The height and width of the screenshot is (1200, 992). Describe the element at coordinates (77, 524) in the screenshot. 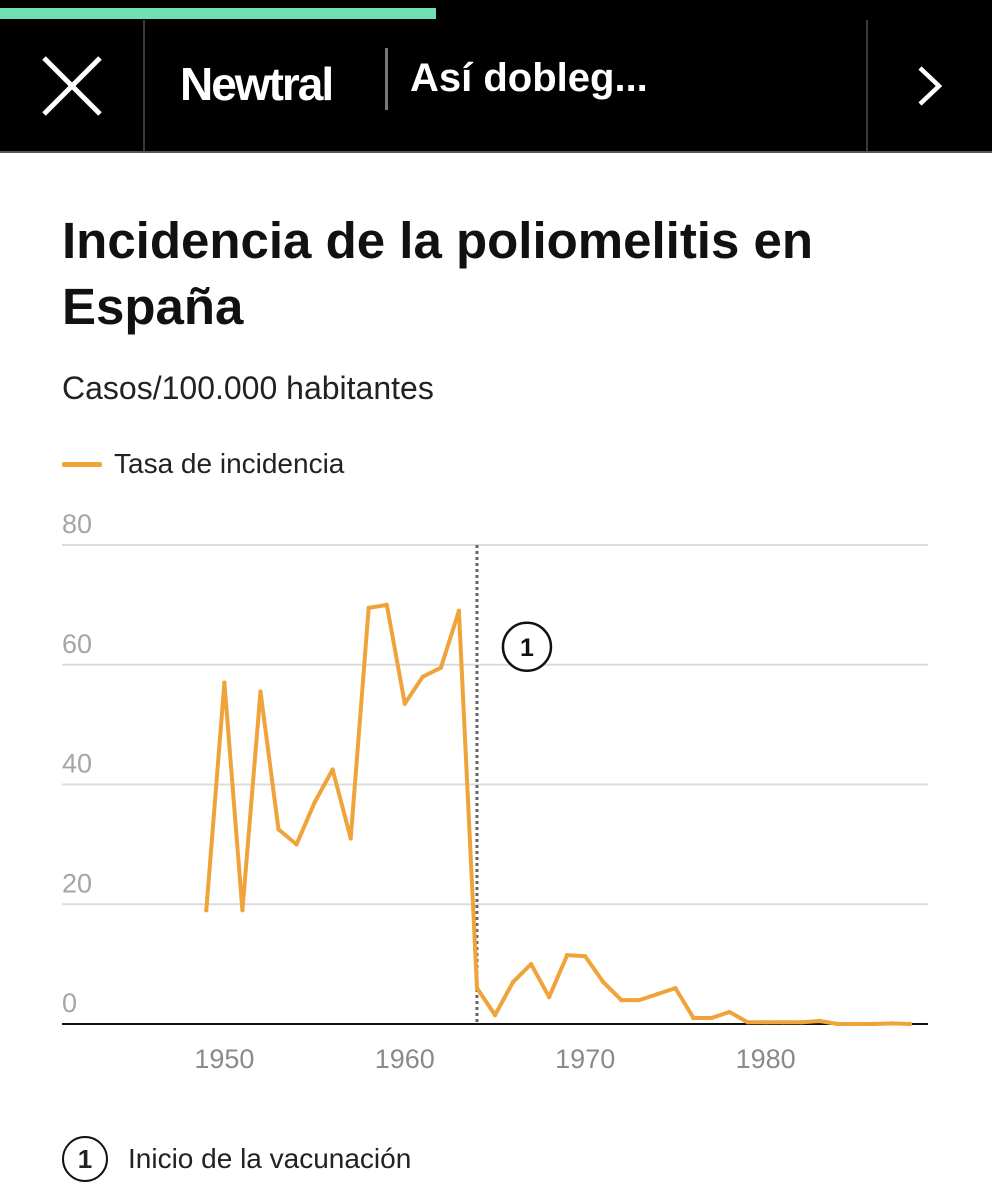

I see `y-tick-label: 80` at that location.